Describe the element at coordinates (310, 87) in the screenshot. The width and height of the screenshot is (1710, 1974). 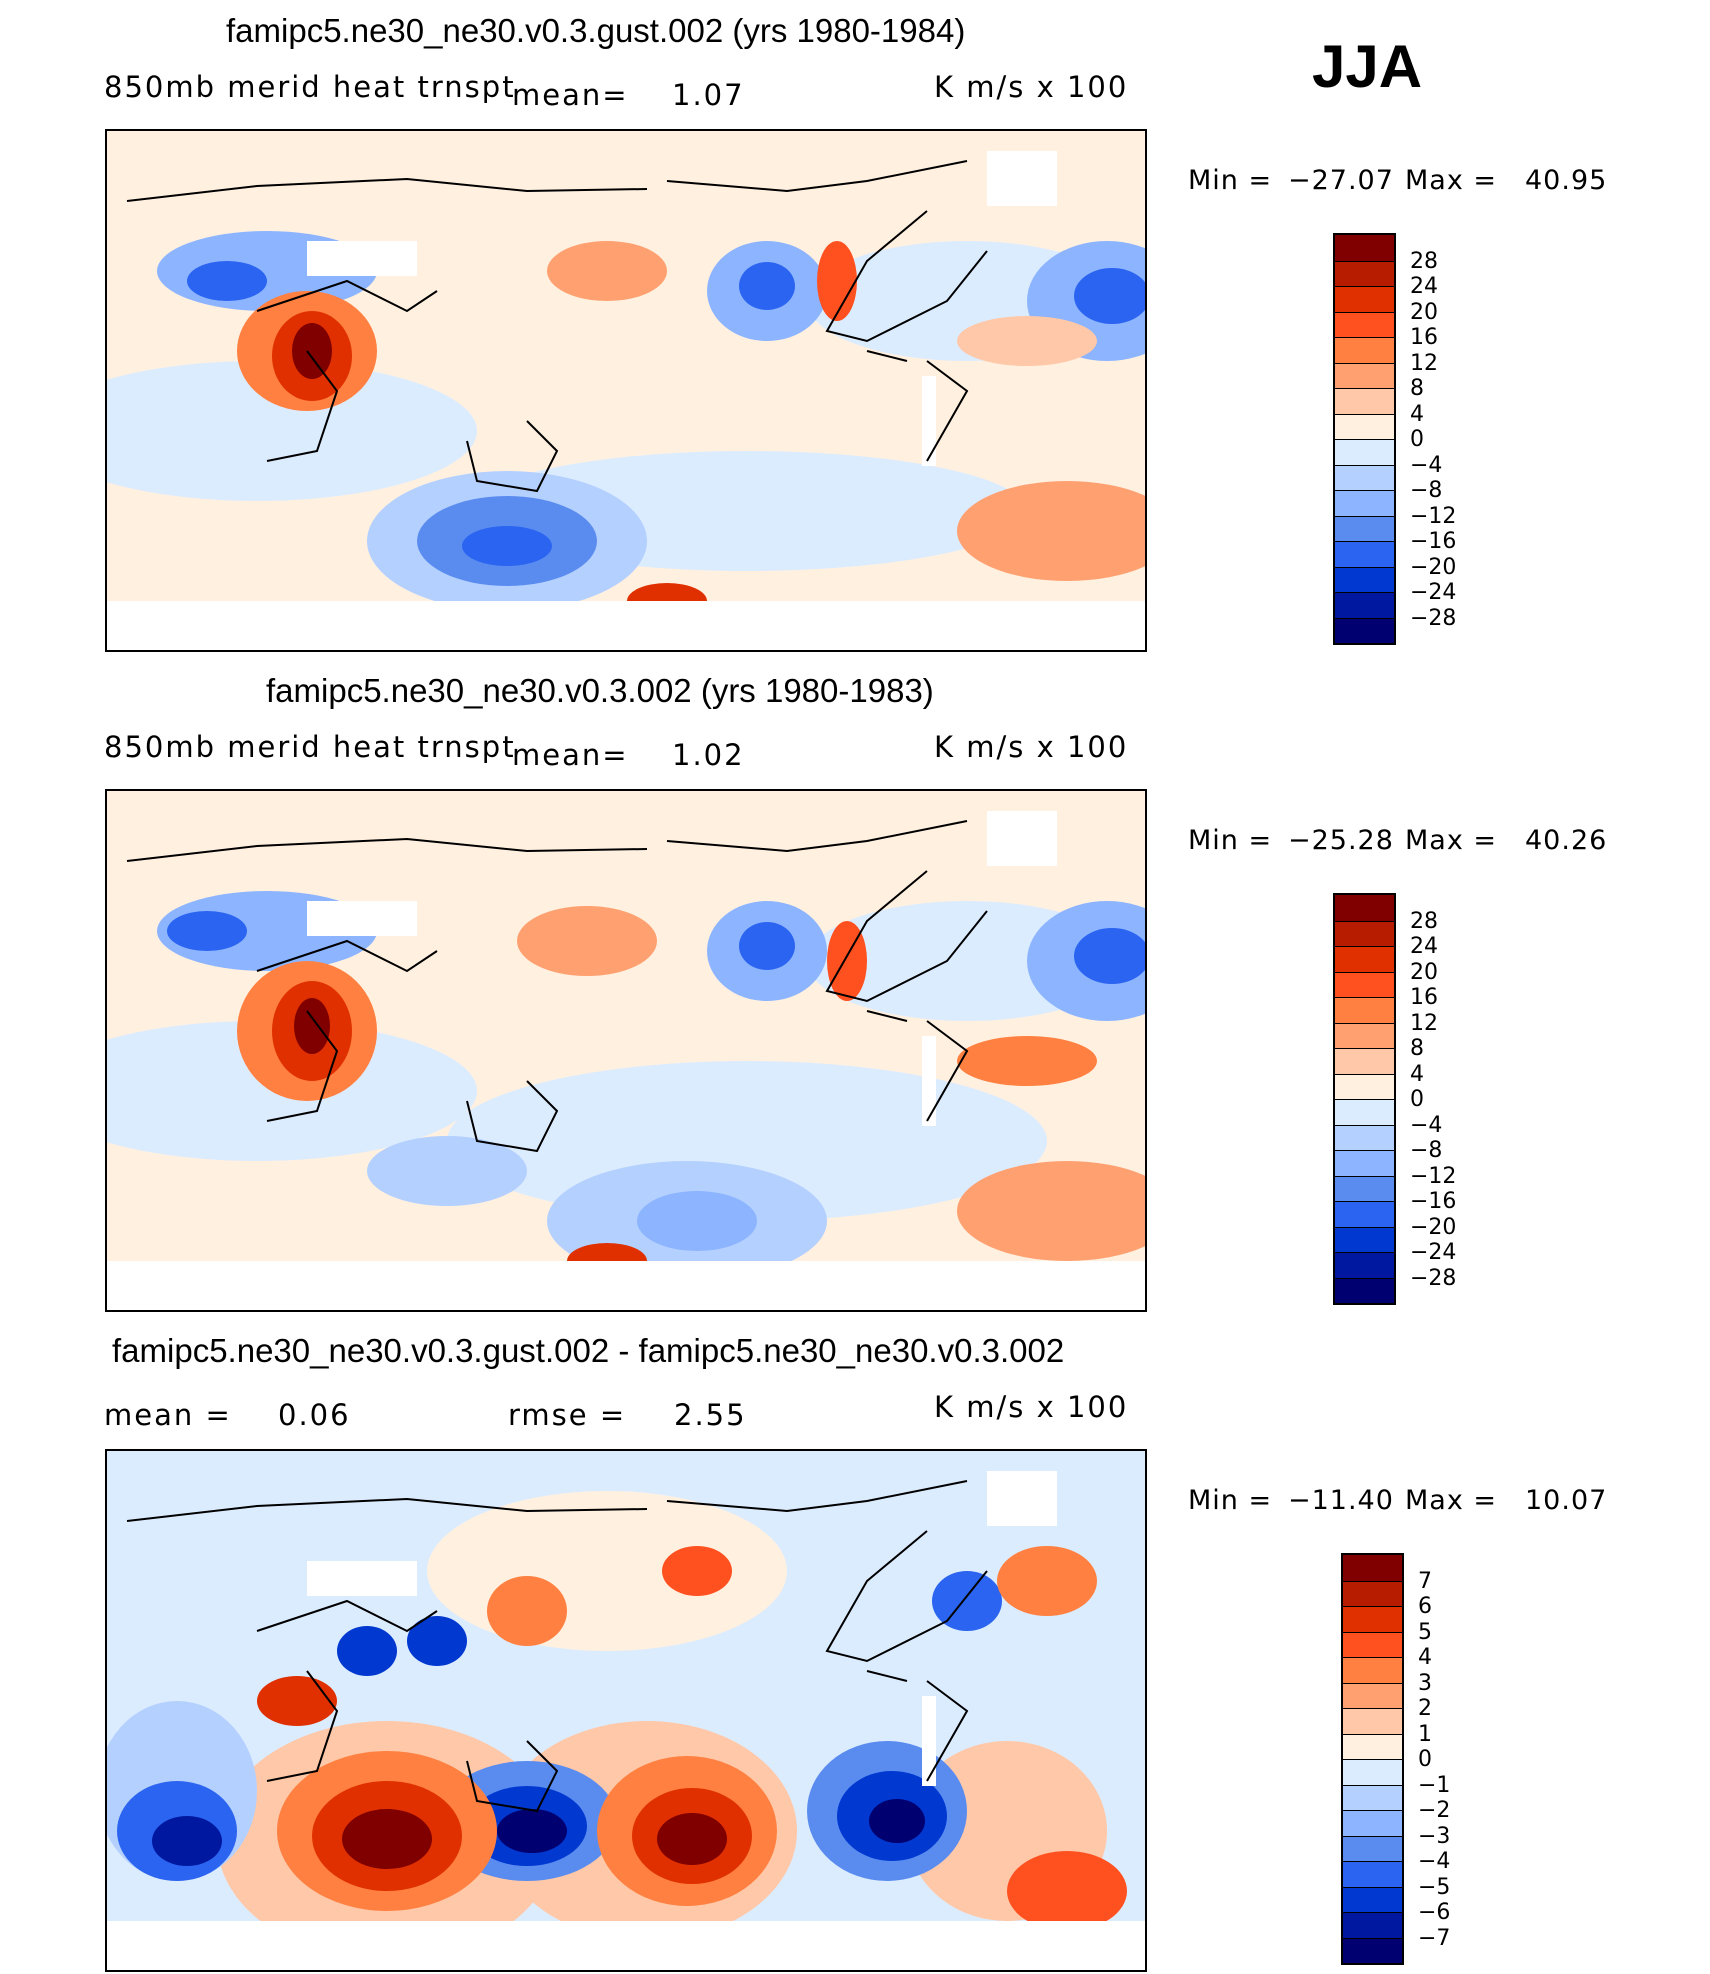
I see `panel1-variable: 850mb merid heat trnspt` at that location.